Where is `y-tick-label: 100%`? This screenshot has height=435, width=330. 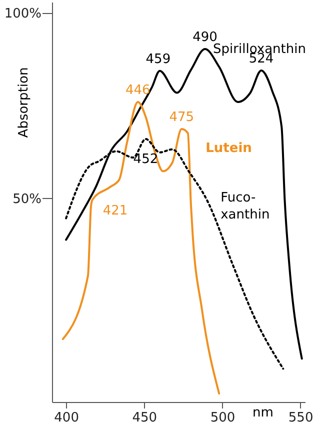
y-tick-label: 100% is located at coordinates (23, 14).